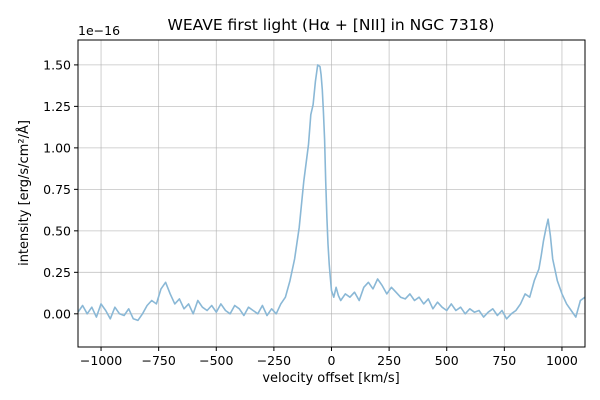 This screenshot has height=400, width=600. Describe the element at coordinates (57, 189) in the screenshot. I see `y-tick-label: 0.75` at that location.